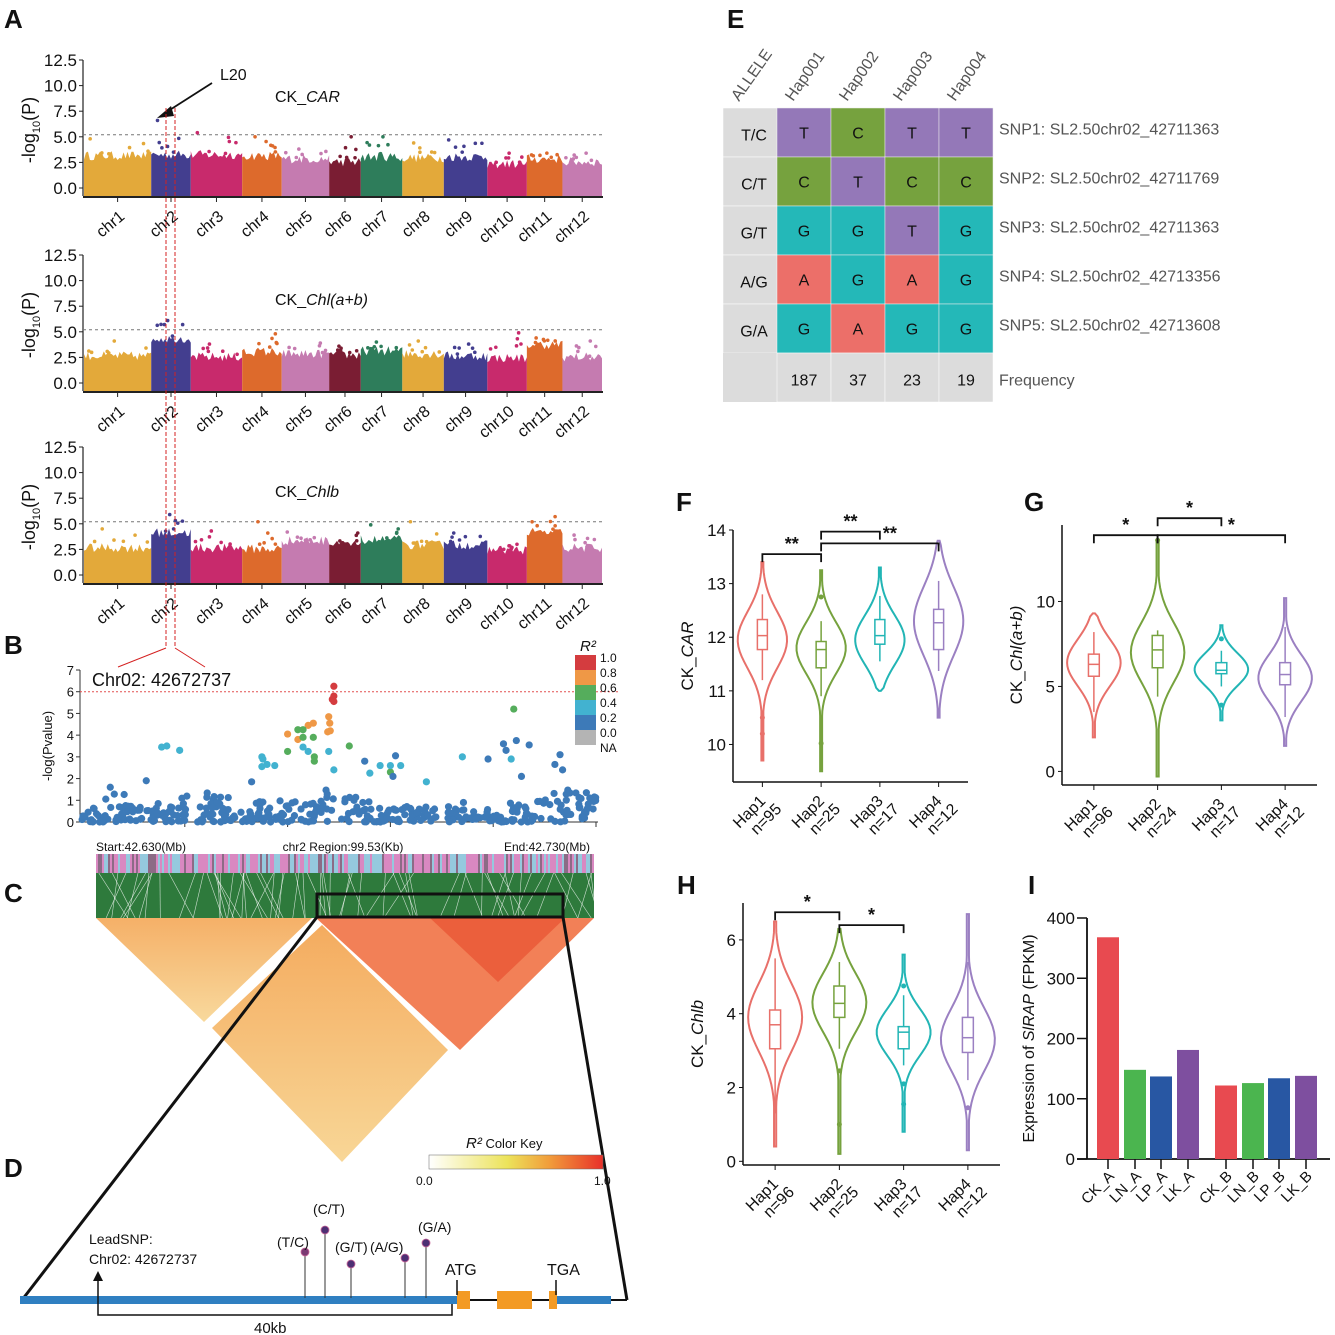 This screenshot has width=1335, height=1335. What do you see at coordinates (343, 847) in the screenshot?
I see `ld-region-label: chr2 Region:99.53(Kb)` at bounding box center [343, 847].